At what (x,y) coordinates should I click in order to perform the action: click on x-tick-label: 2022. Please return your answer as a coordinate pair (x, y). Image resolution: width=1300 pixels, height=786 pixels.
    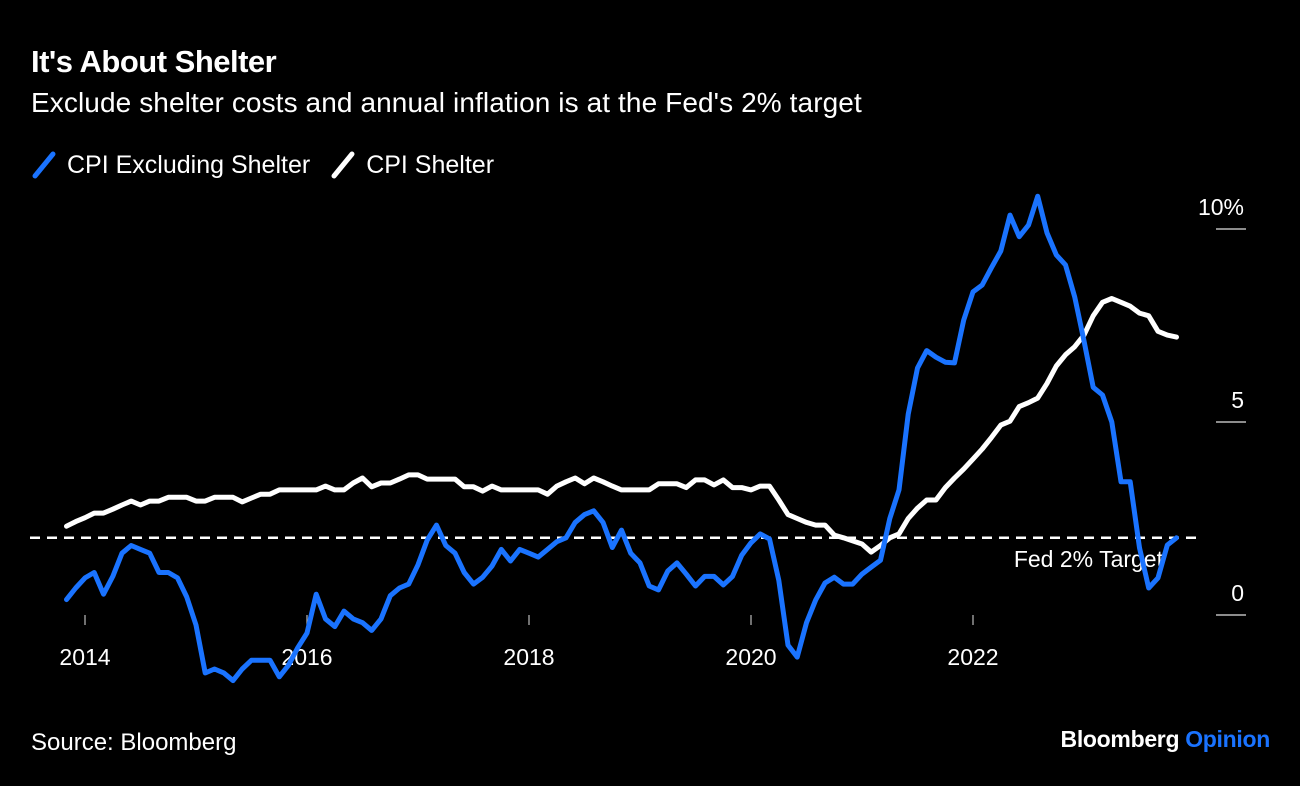
    Looking at the image, I should click on (972, 657).